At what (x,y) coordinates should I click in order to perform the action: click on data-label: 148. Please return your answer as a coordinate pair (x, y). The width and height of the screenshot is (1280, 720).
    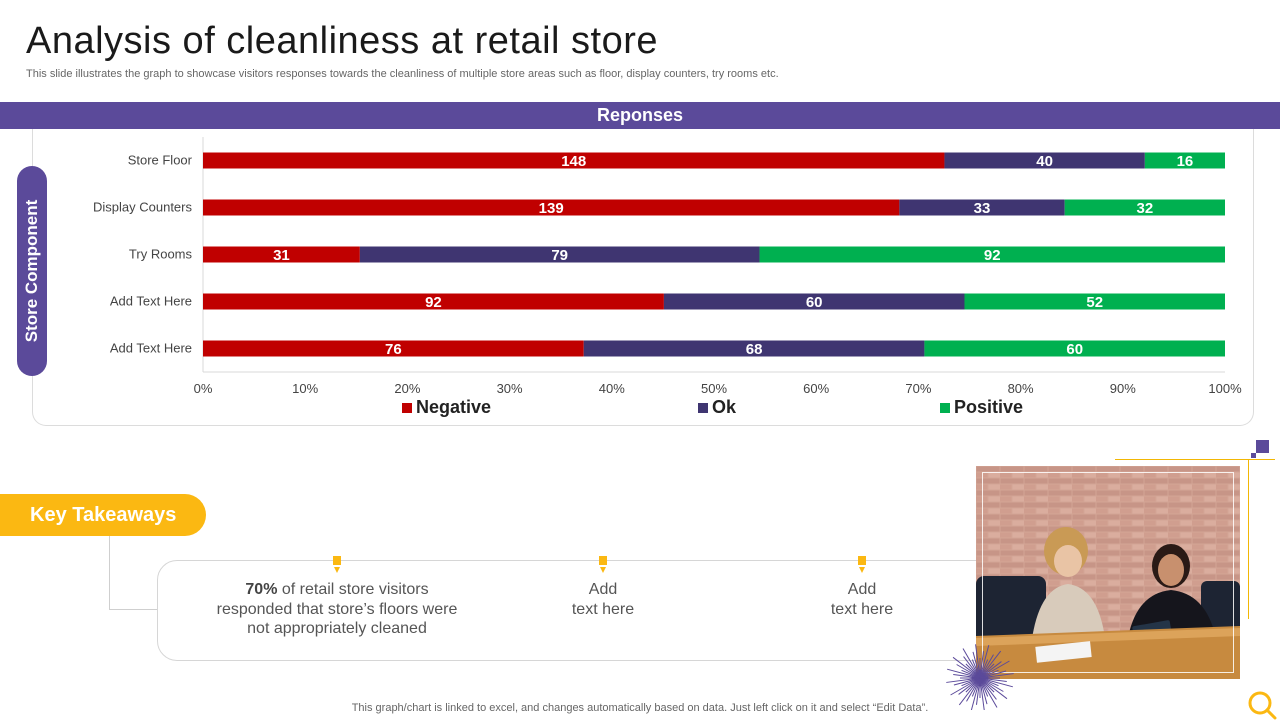
    Looking at the image, I should click on (573, 161).